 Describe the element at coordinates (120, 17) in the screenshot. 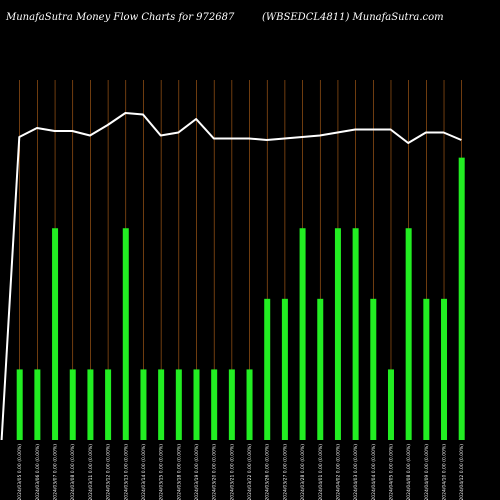

I see `chart-header-left: MunafaSutra Money Flow Charts for 972687` at that location.